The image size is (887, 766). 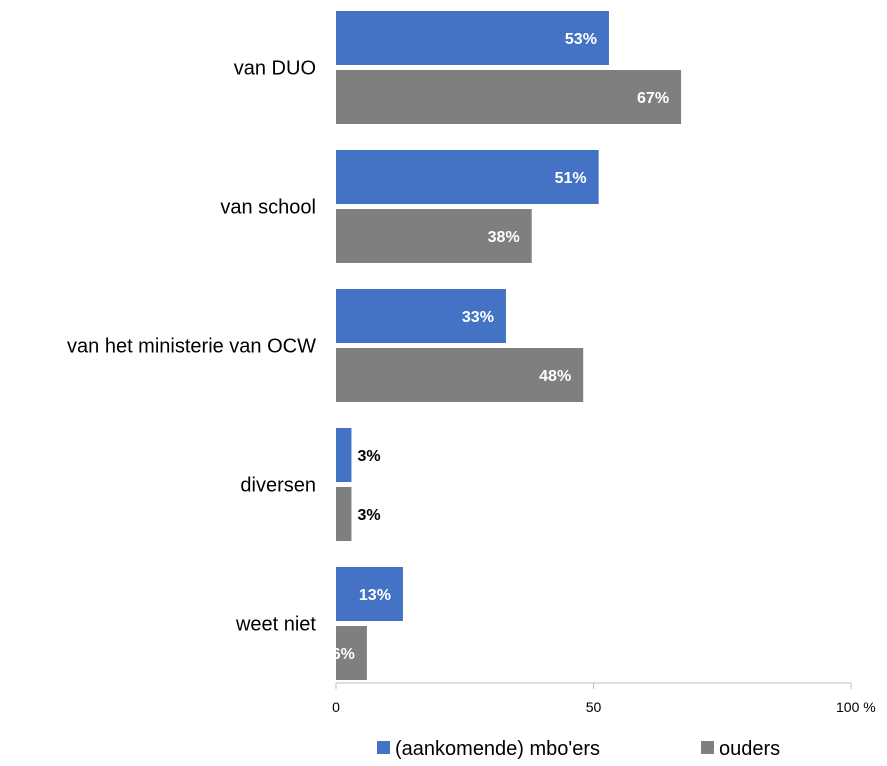 I want to click on category-label: van DUO, so click(x=275, y=69).